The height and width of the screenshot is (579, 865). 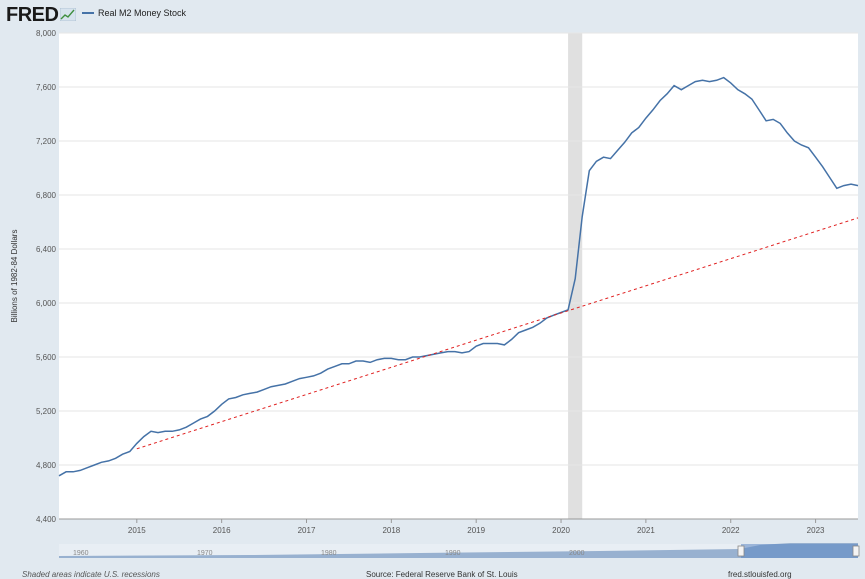 I want to click on navigator-selection, so click(x=799, y=551).